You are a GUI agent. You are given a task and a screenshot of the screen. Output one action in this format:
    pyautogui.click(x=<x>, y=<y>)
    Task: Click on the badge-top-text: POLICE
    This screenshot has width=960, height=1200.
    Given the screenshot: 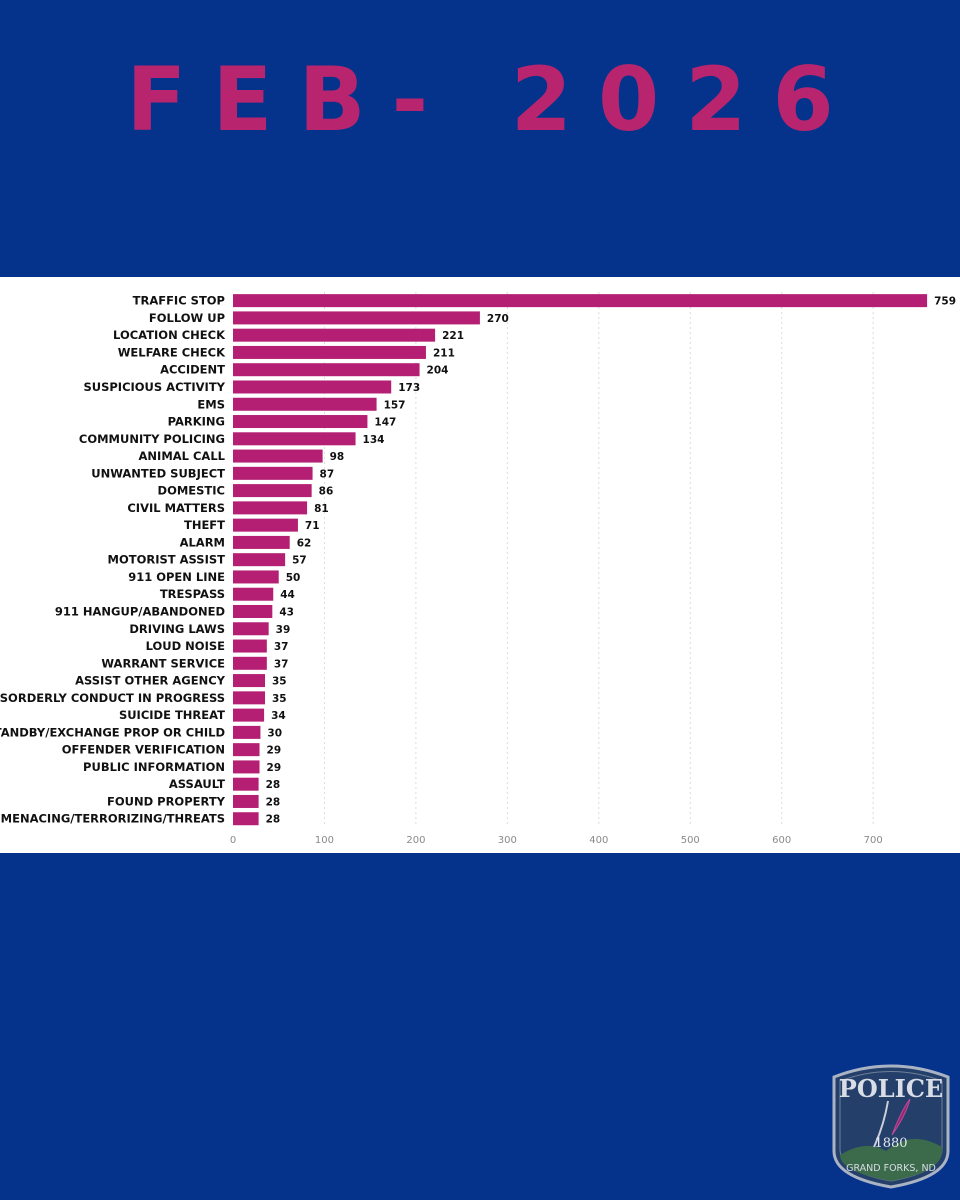 What is the action you would take?
    pyautogui.click(x=891, y=1088)
    